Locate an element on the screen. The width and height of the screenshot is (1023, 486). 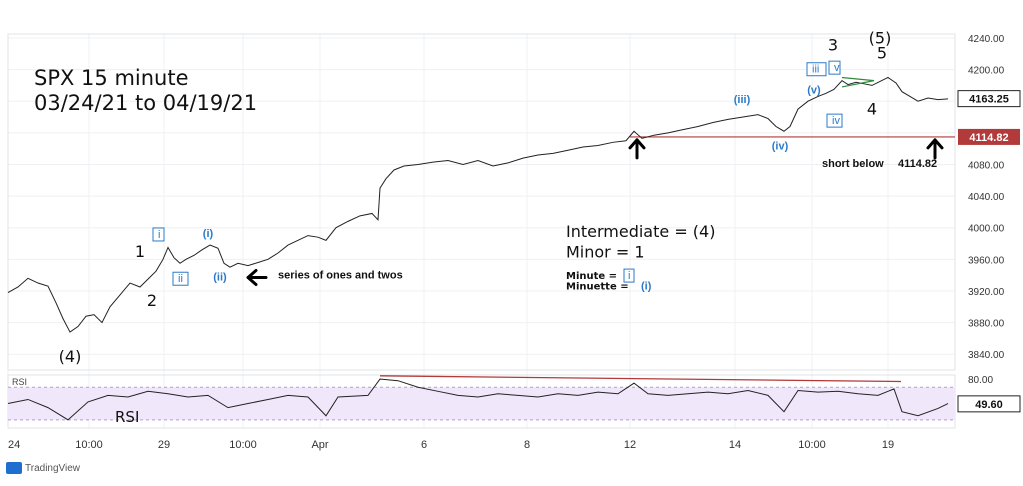
rsi-panel-label: RSI is located at coordinates (19, 382).